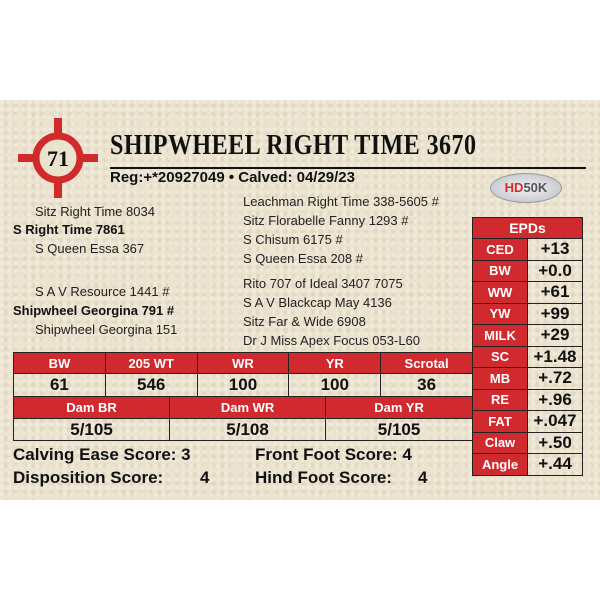  Describe the element at coordinates (555, 249) in the screenshot. I see `epd-value: +13` at that location.